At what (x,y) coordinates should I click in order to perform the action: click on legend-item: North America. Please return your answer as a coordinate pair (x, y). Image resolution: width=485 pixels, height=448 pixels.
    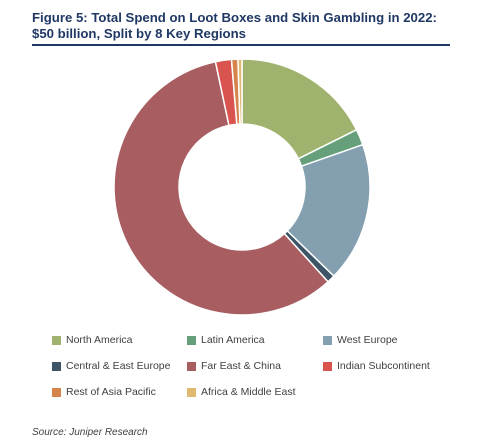
    Looking at the image, I should click on (92, 340).